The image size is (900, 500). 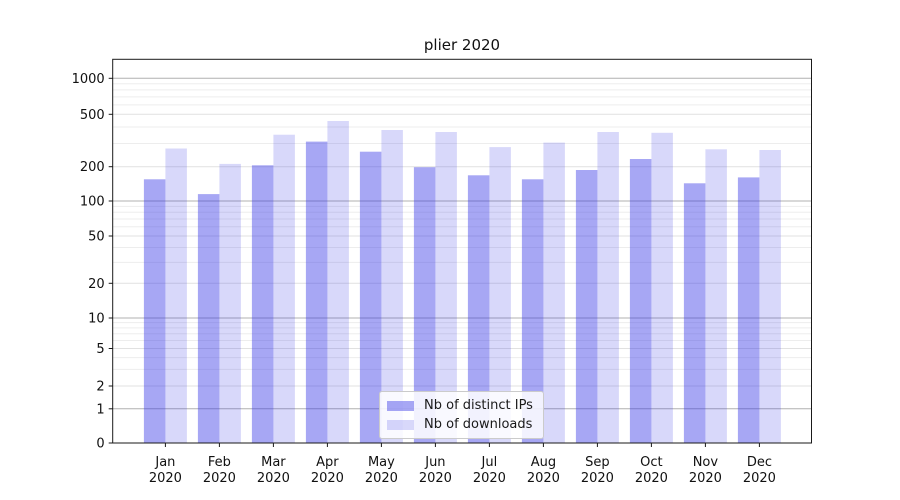 What do you see at coordinates (400, 405) in the screenshot?
I see `legend-swatch-distinct-ips` at bounding box center [400, 405].